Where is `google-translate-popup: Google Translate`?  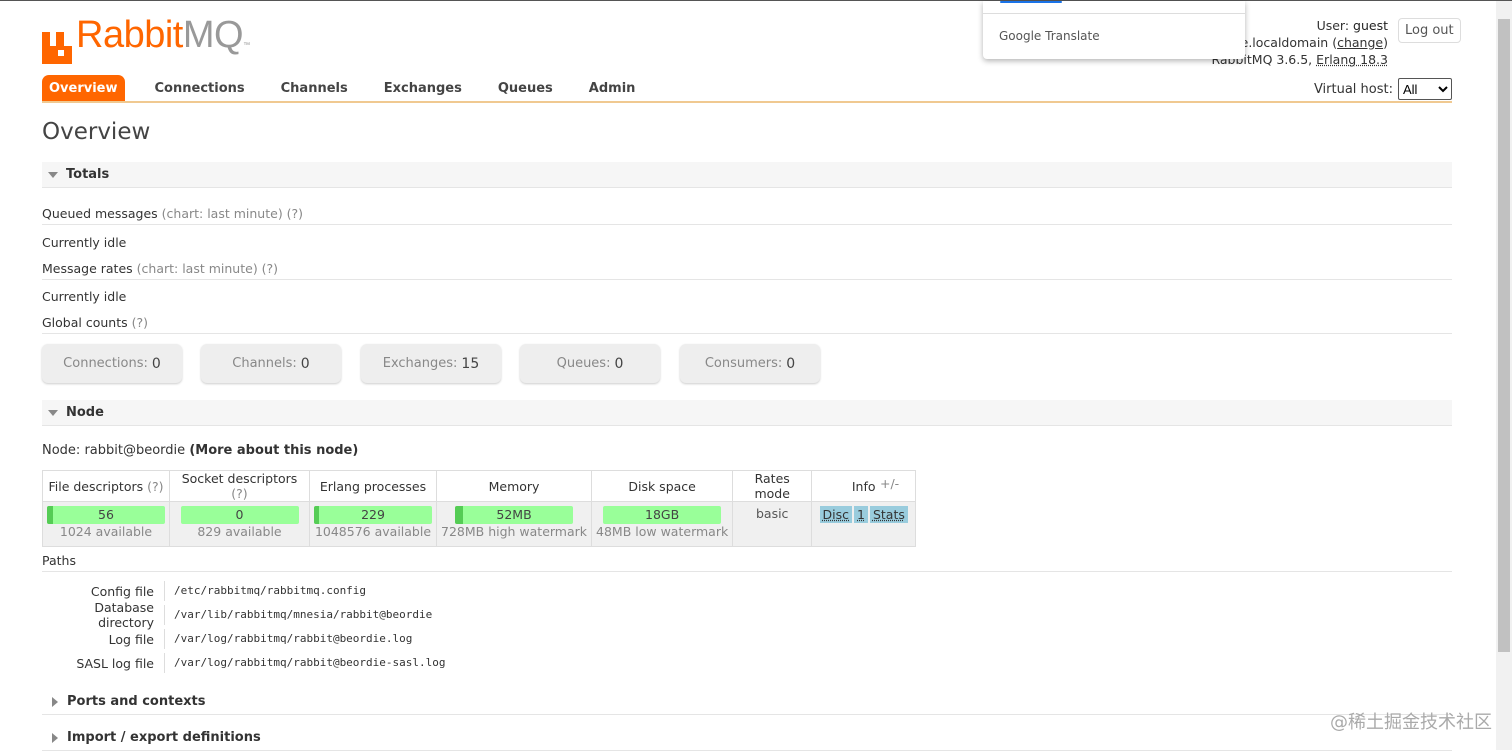 google-translate-popup: Google Translate is located at coordinates (1114, 30).